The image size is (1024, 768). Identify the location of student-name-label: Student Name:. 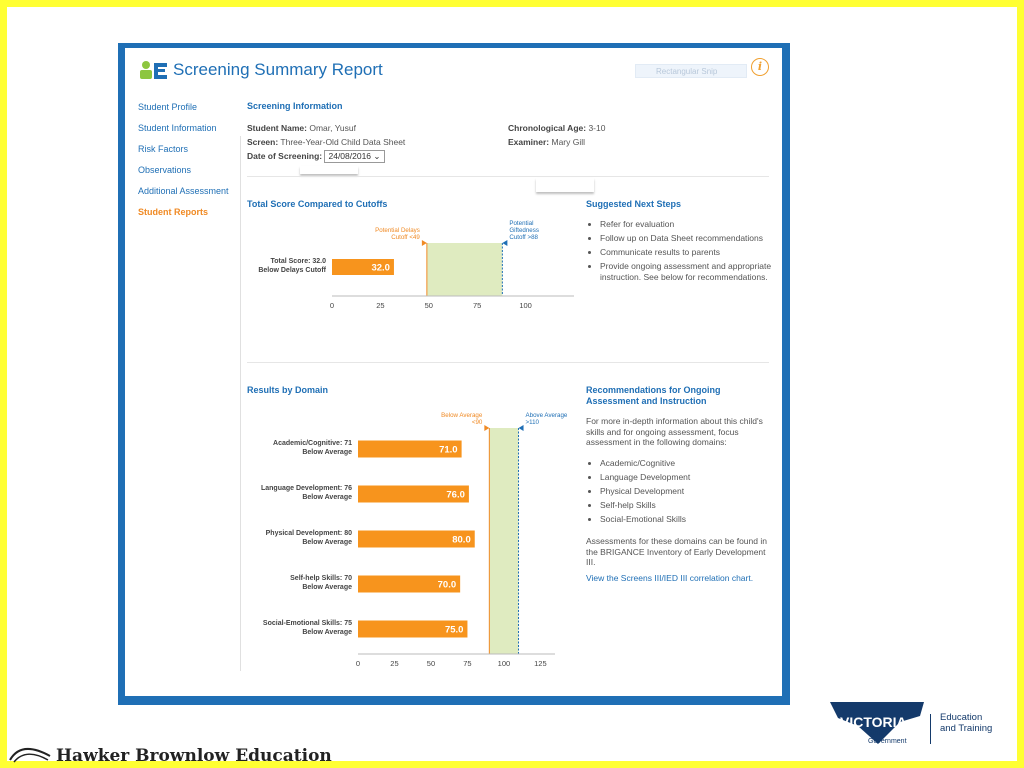
(277, 128).